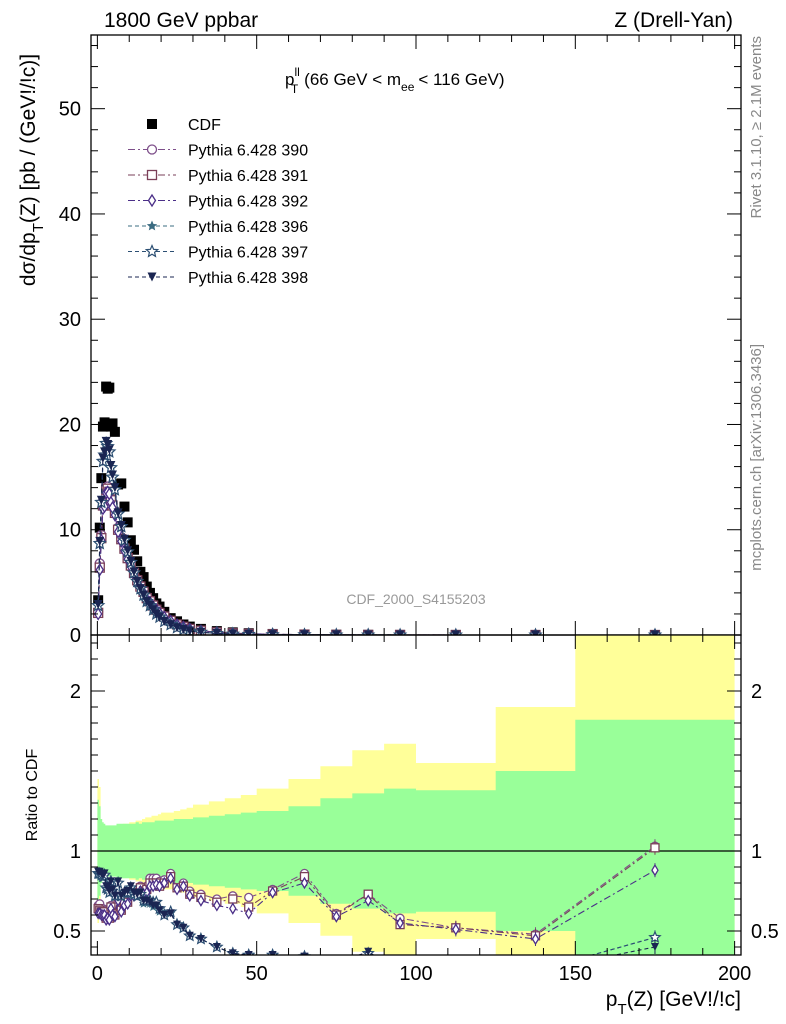 This screenshot has height=1024, width=786. What do you see at coordinates (575, 974) in the screenshot?
I see `xtick-label: 150` at bounding box center [575, 974].